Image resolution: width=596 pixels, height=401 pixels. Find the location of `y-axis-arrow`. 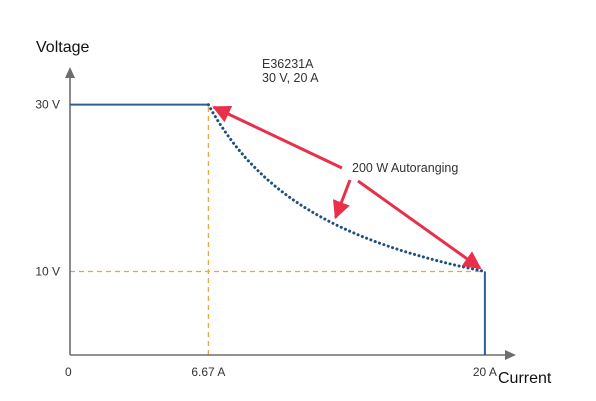

y-axis-arrow is located at coordinates (70, 72).